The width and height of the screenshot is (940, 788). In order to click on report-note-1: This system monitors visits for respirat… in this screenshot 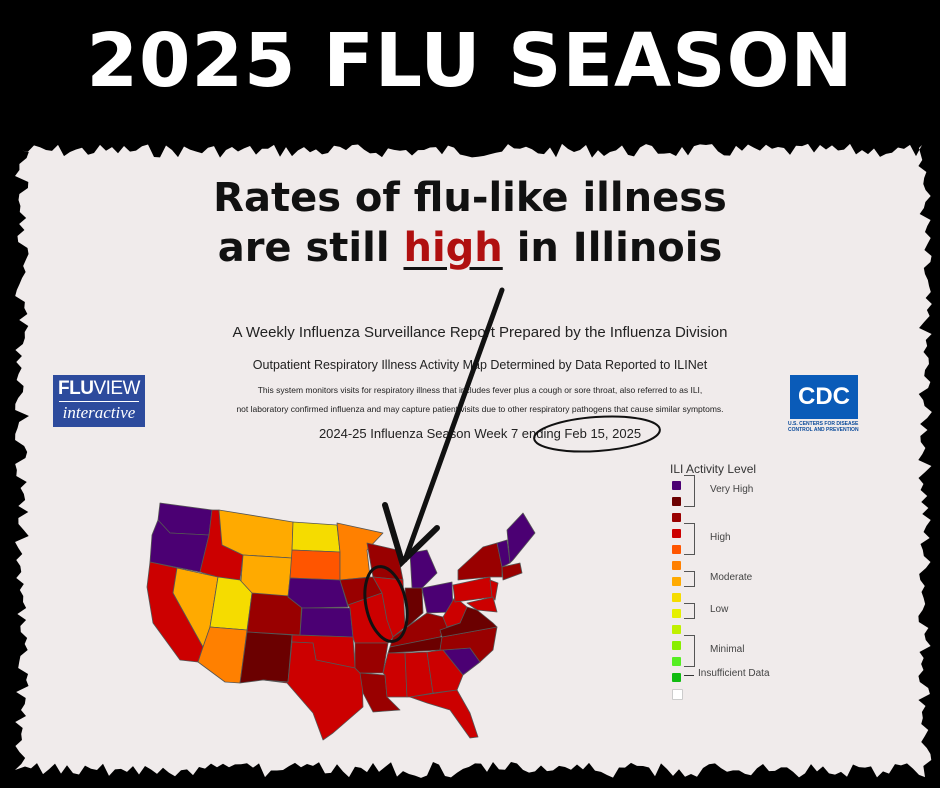, I will do `click(480, 390)`.